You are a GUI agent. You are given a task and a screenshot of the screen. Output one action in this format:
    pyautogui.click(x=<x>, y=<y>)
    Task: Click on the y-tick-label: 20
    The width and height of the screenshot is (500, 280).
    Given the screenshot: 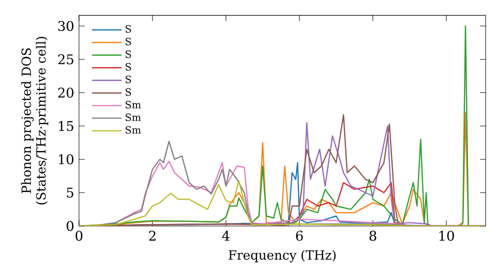 What is the action you would take?
    pyautogui.click(x=66, y=93)
    